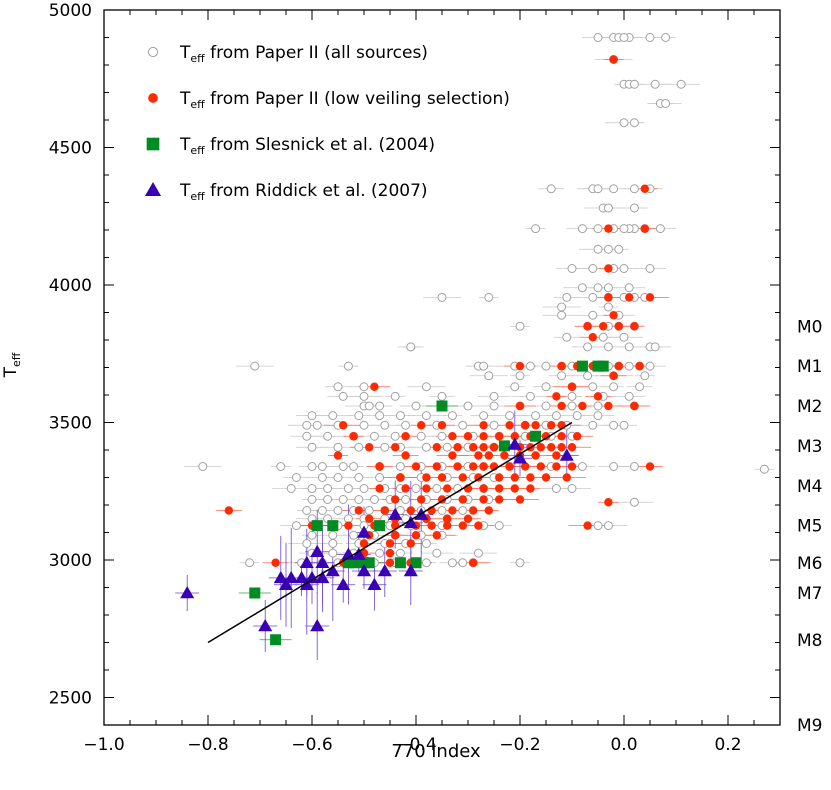 This screenshot has height=790, width=831. What do you see at coordinates (207, 745) in the screenshot?
I see `x-tick-label: −0.8` at bounding box center [207, 745].